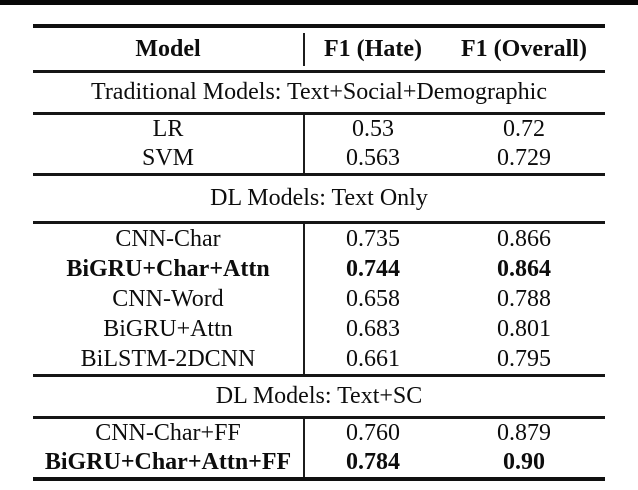  Describe the element at coordinates (168, 158) in the screenshot. I see `model-cell: SVM` at that location.